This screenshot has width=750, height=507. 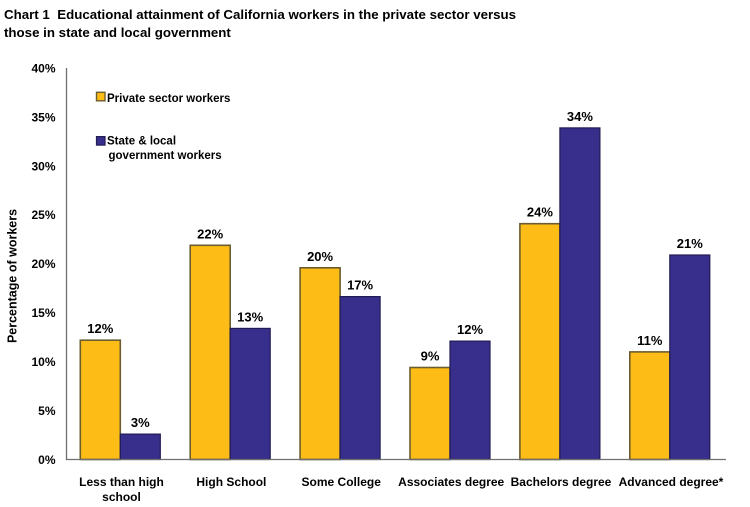 I want to click on svg-text: Associates degree, so click(x=451, y=482).